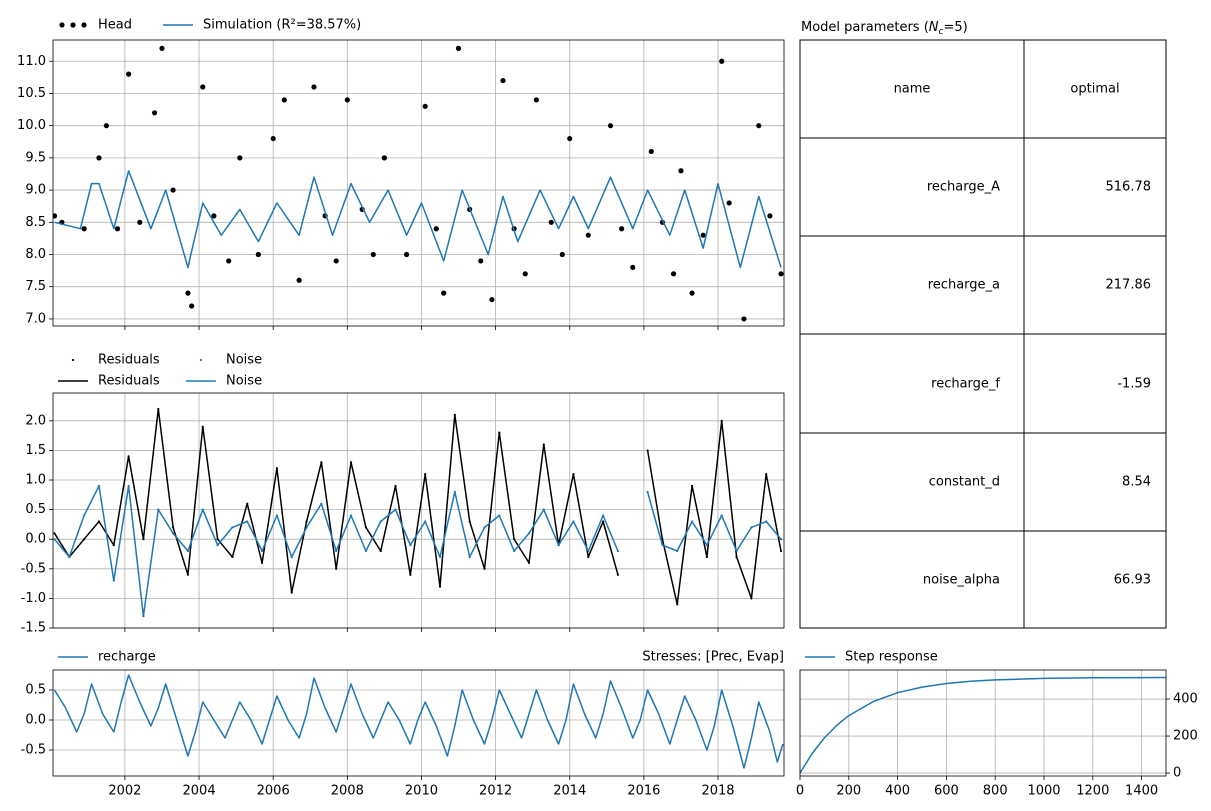 Image resolution: width=1211 pixels, height=811 pixels. What do you see at coordinates (35, 254) in the screenshot?
I see `y-tick-label: 8.0` at bounding box center [35, 254].